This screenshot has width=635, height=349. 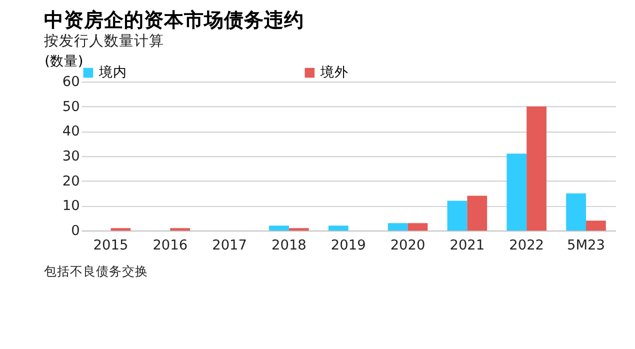 I want to click on y-tick-label: 40, so click(x=71, y=132).